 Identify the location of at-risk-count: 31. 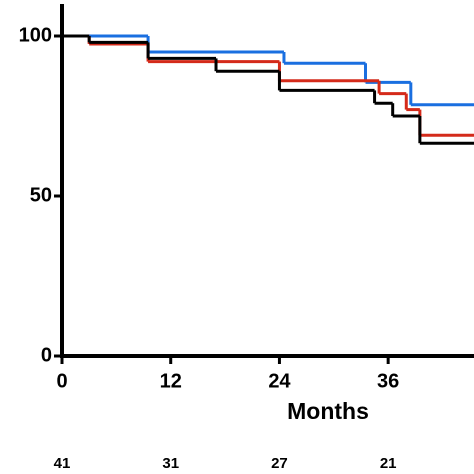
(170, 463).